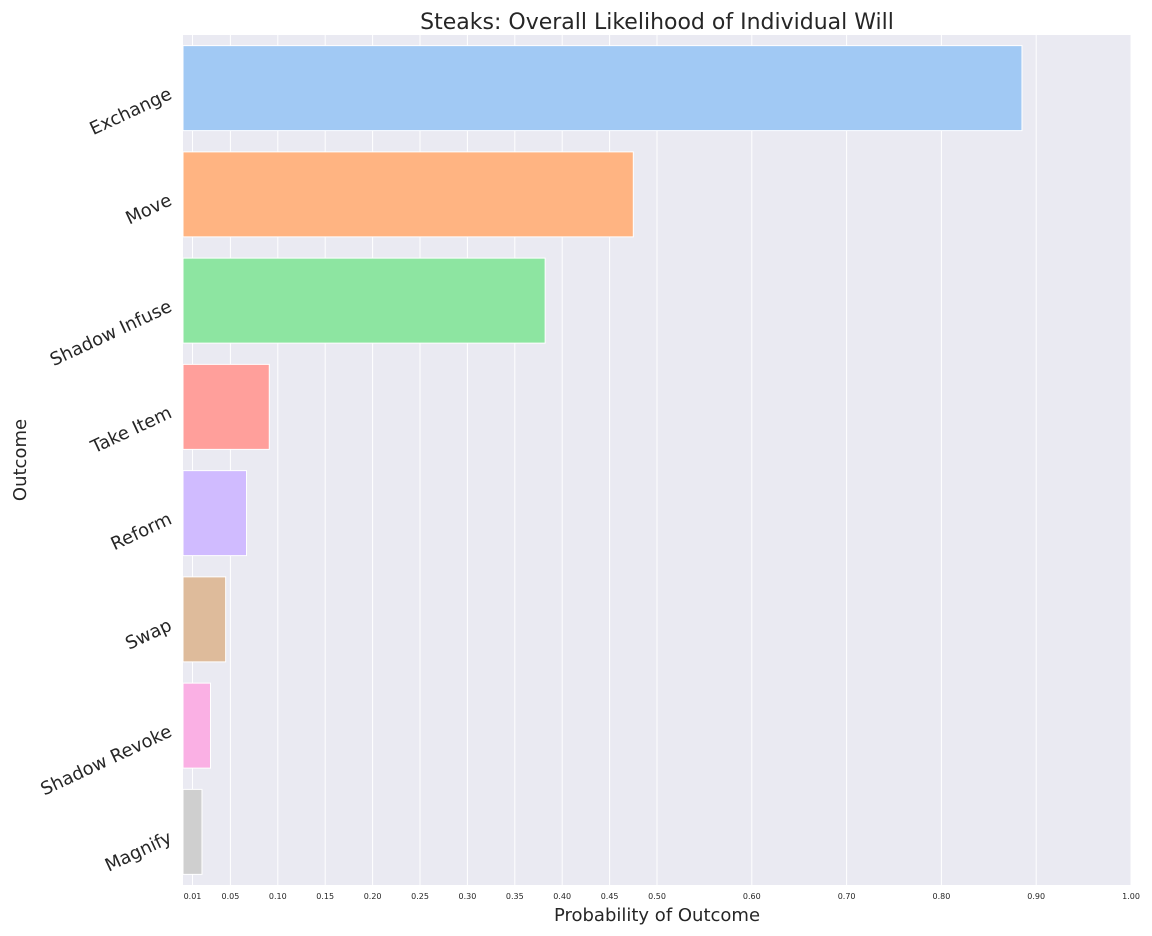 This screenshot has width=1152, height=936. Describe the element at coordinates (847, 896) in the screenshot. I see `x-tick-label: 0.70` at that location.